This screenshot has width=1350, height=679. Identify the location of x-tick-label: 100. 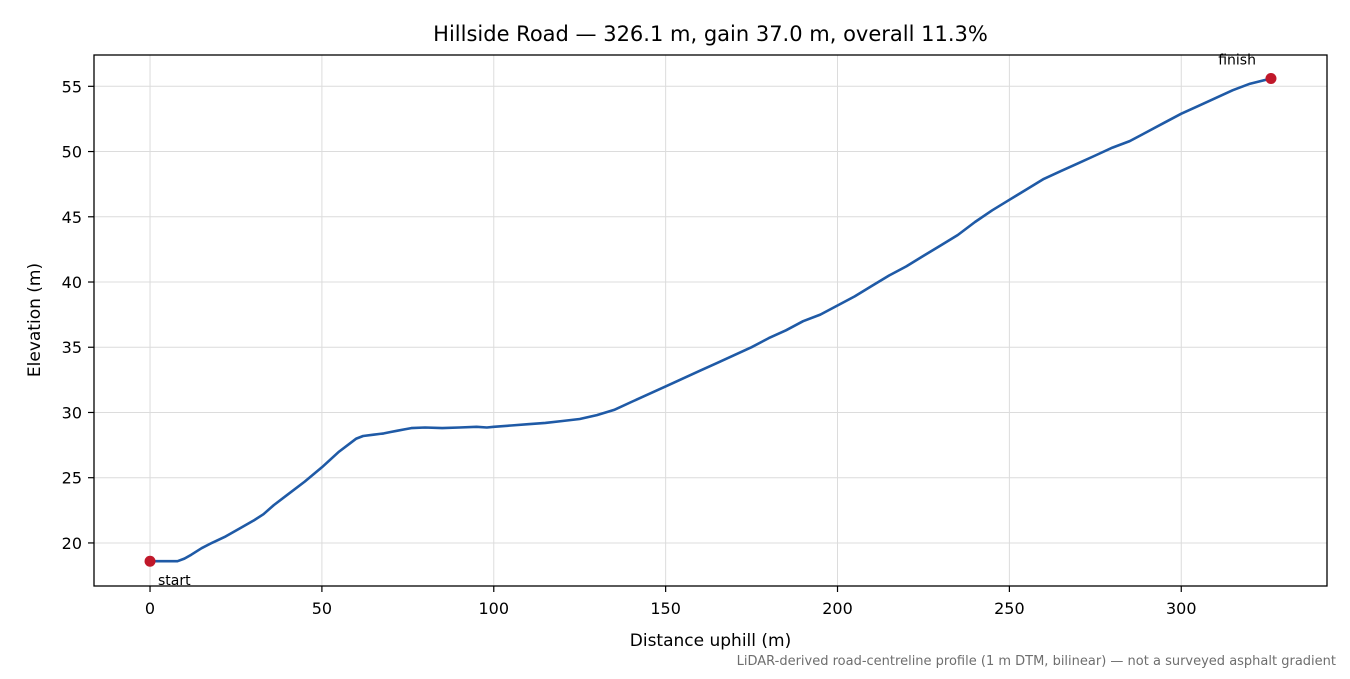
(493, 608).